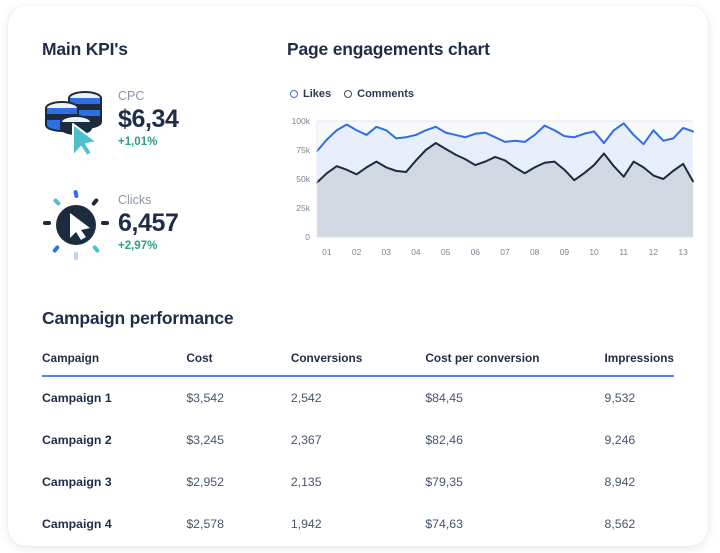 The width and height of the screenshot is (720, 553). Describe the element at coordinates (306, 398) in the screenshot. I see `cell-conversions: 2,542` at that location.